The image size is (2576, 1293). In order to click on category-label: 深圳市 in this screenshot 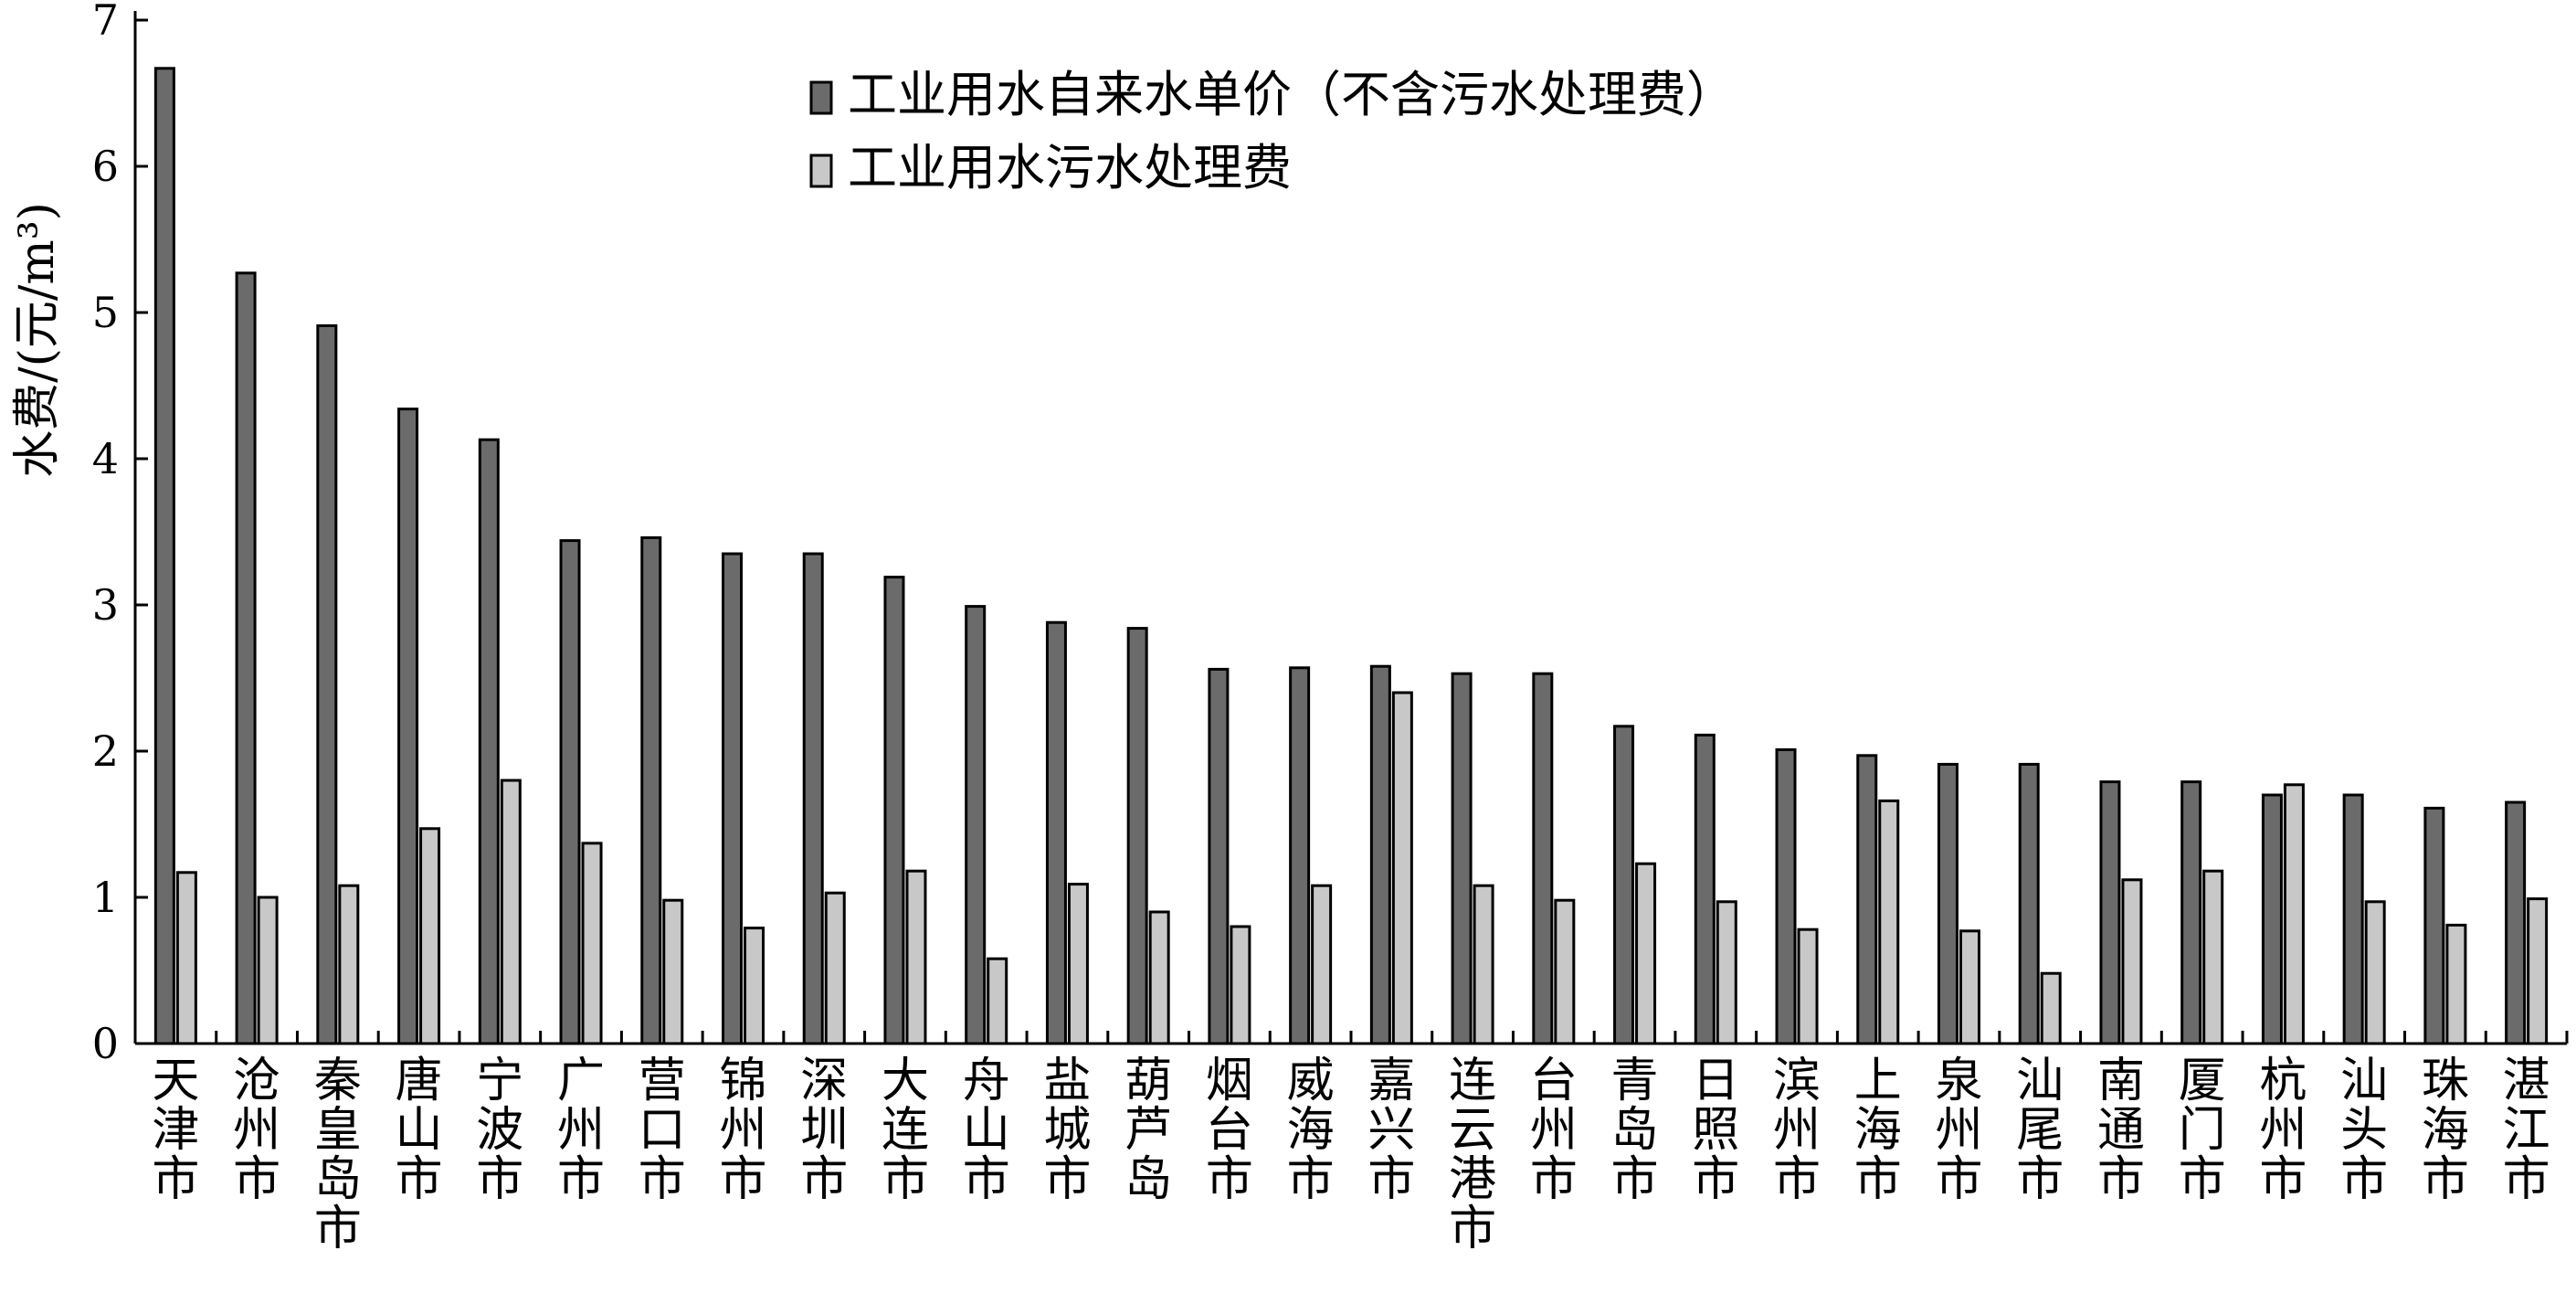, I will do `click(824, 1131)`.